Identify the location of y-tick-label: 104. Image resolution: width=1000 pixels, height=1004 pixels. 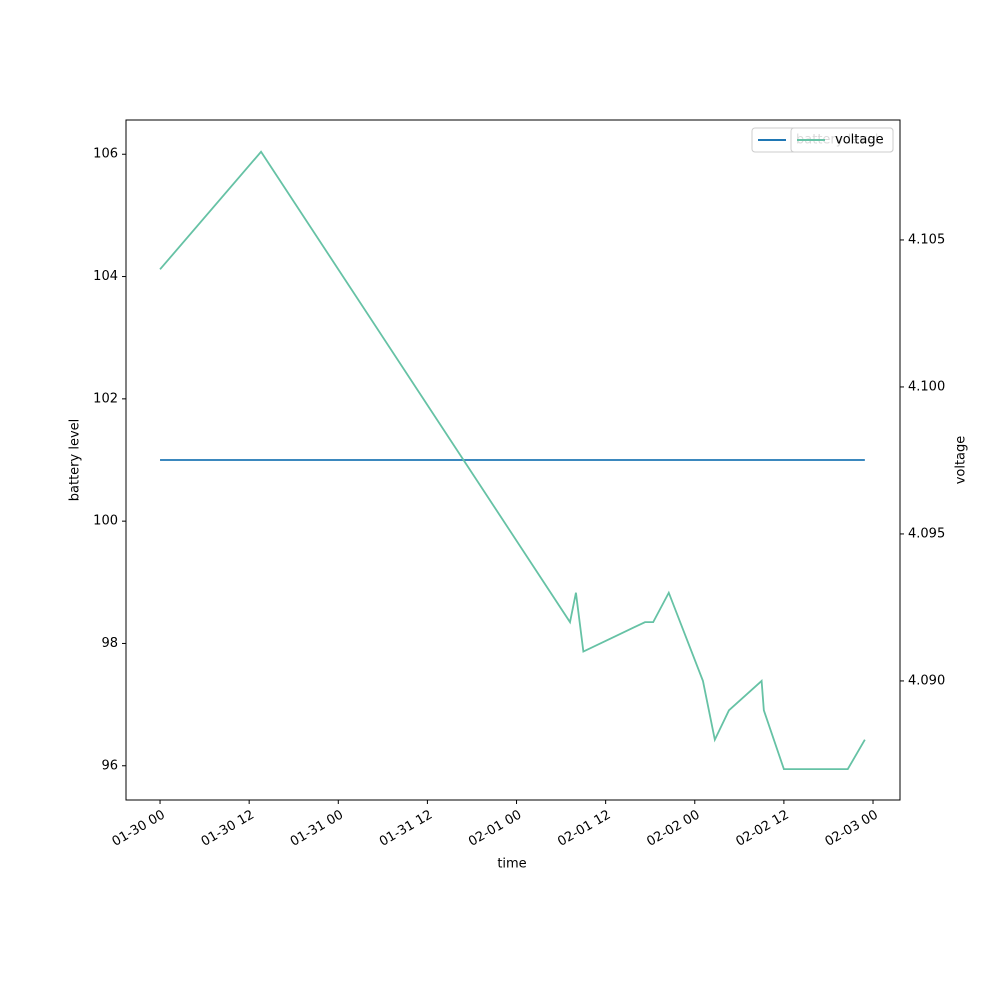
(105, 276).